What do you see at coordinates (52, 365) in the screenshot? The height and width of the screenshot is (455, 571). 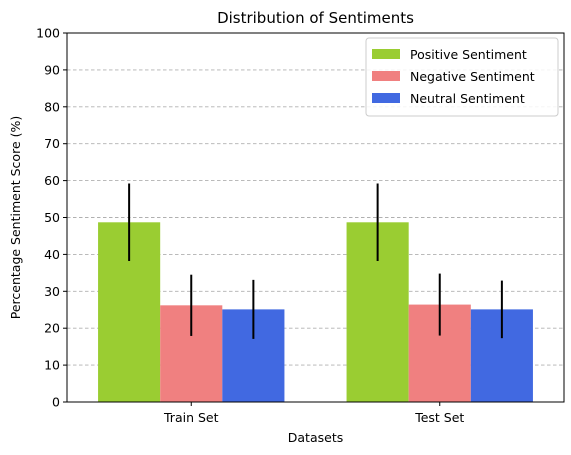 I see `y-tick-label: 10` at bounding box center [52, 365].